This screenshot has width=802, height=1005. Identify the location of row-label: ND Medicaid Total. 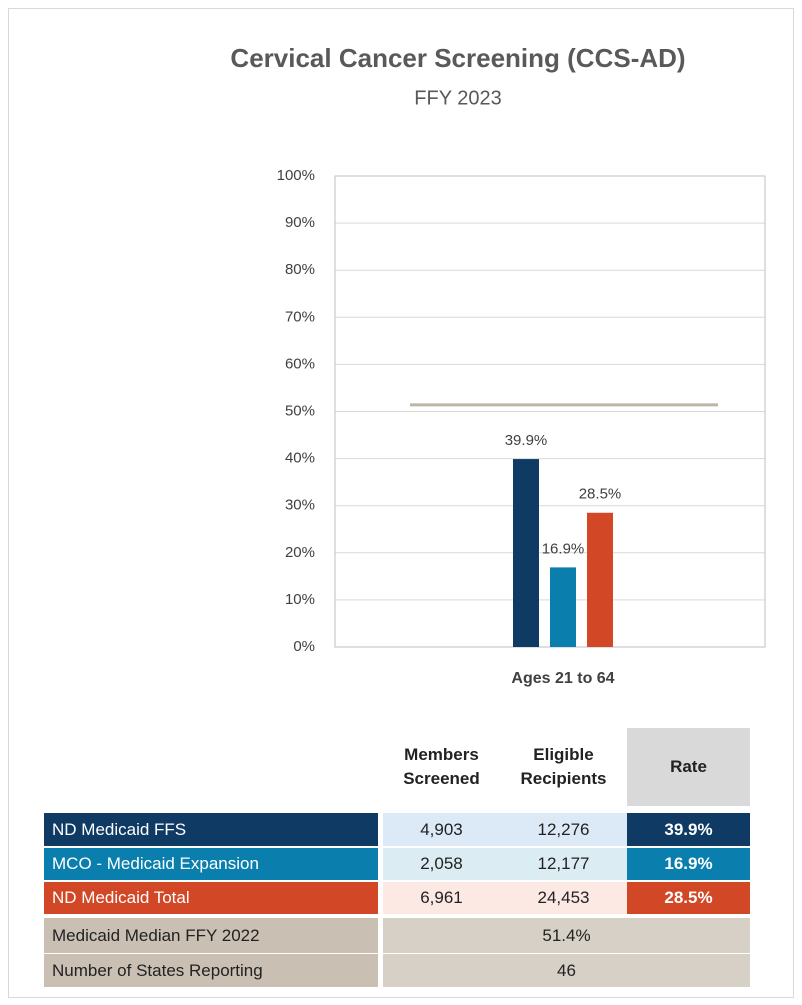
(211, 898).